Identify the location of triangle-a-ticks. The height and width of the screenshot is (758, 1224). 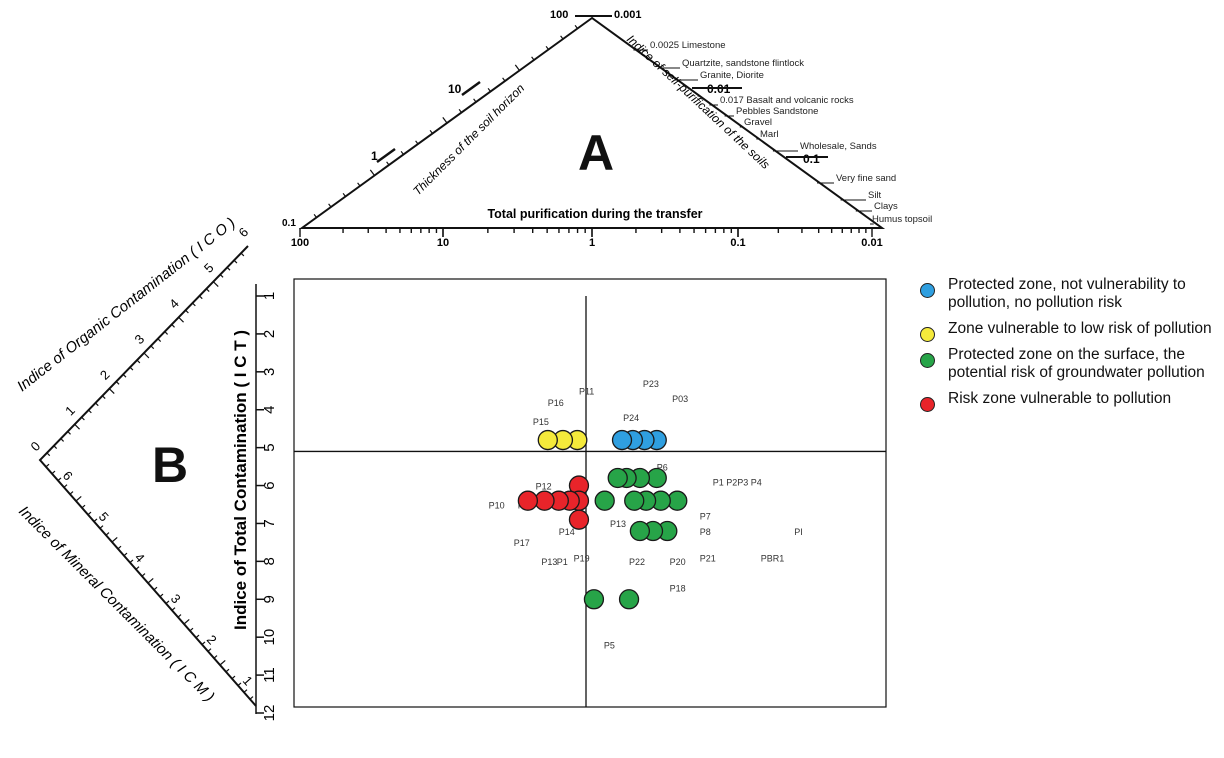
(586, 130).